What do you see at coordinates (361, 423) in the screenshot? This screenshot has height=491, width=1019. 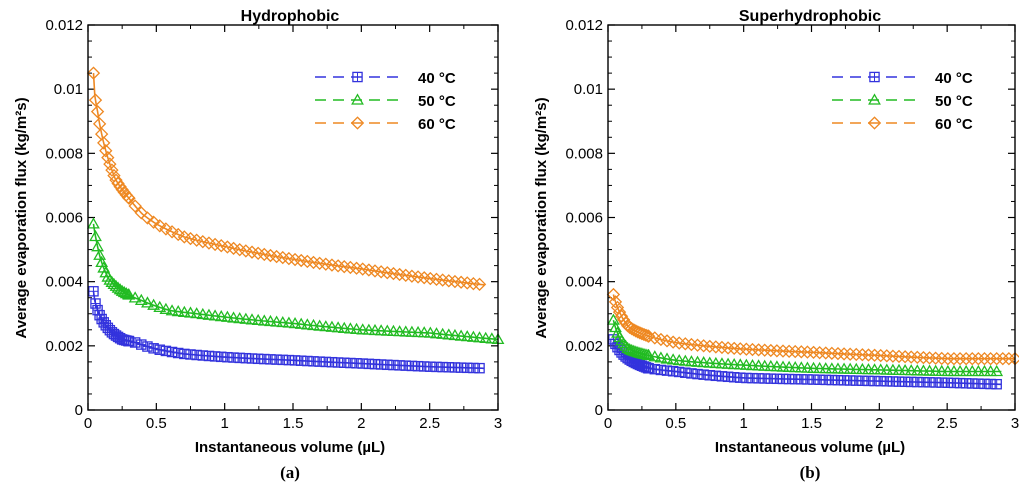 I see `x-tick-label: 2` at bounding box center [361, 423].